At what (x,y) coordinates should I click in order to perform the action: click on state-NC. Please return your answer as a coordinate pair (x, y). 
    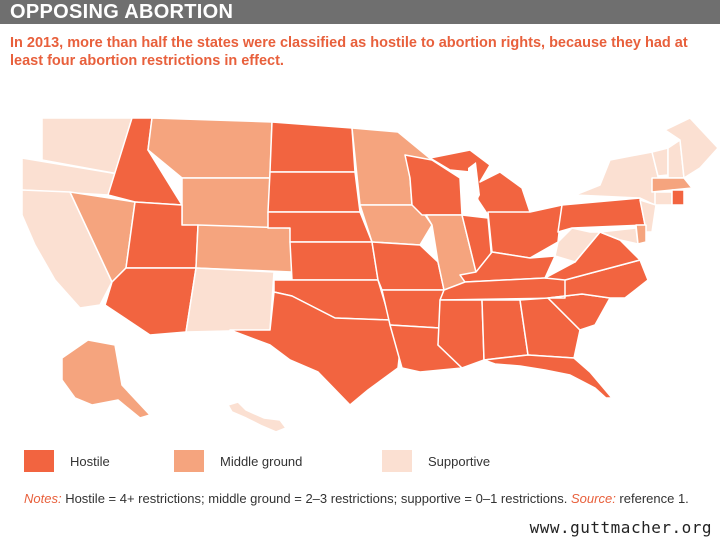
    Looking at the image, I should click on (598, 279).